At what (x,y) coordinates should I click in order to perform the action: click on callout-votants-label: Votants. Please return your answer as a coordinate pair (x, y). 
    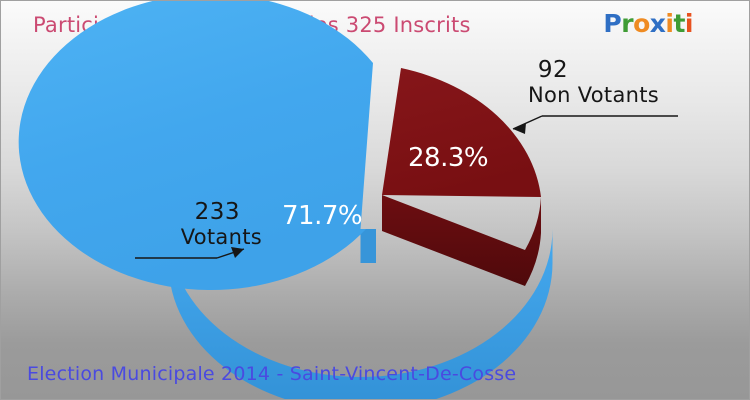
    Looking at the image, I should click on (221, 237).